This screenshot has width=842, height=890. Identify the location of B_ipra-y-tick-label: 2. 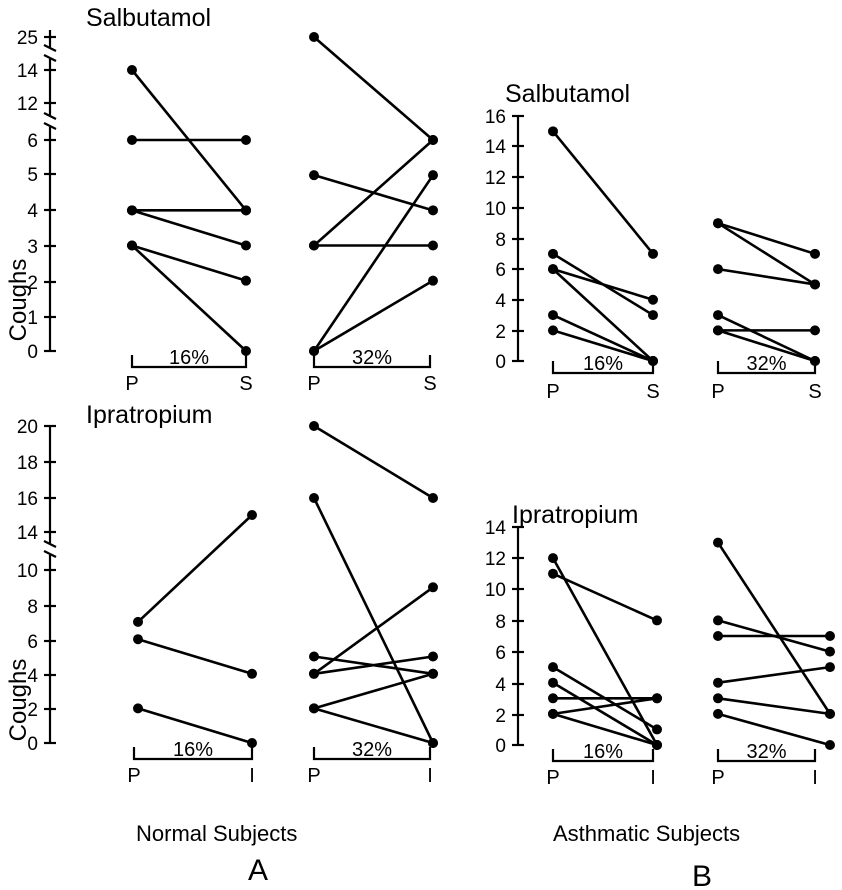
(500, 716).